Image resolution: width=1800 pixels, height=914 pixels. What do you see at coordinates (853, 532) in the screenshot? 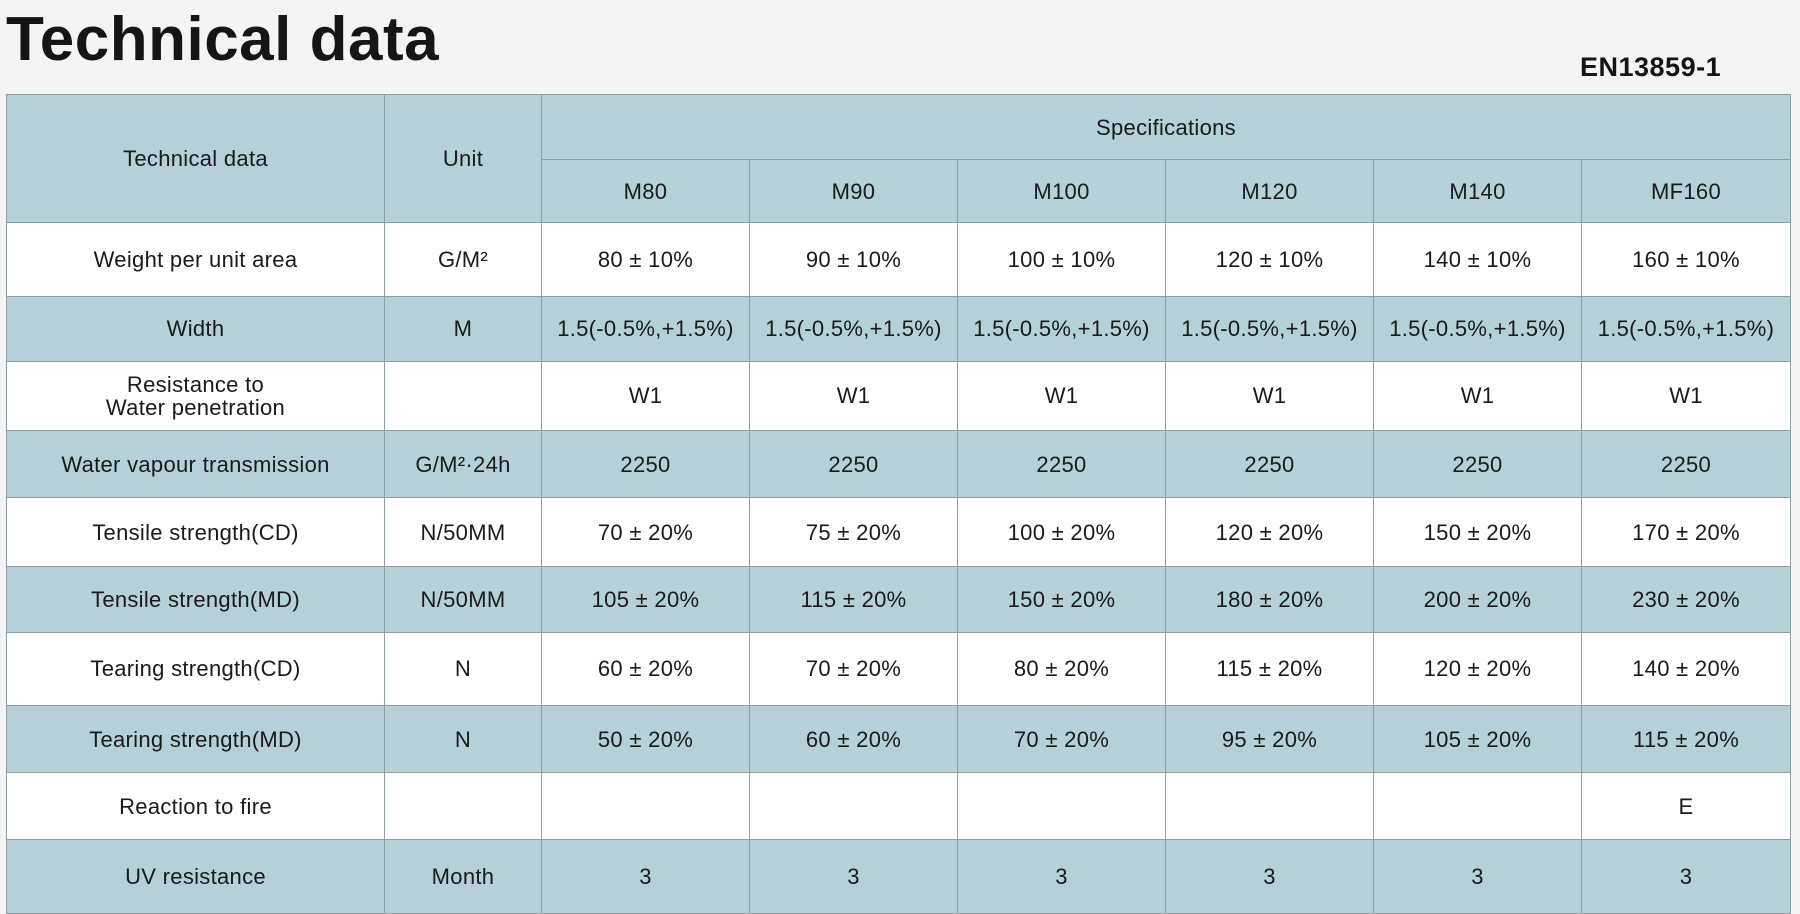
I see `cell-value: 75 ± 20%` at bounding box center [853, 532].